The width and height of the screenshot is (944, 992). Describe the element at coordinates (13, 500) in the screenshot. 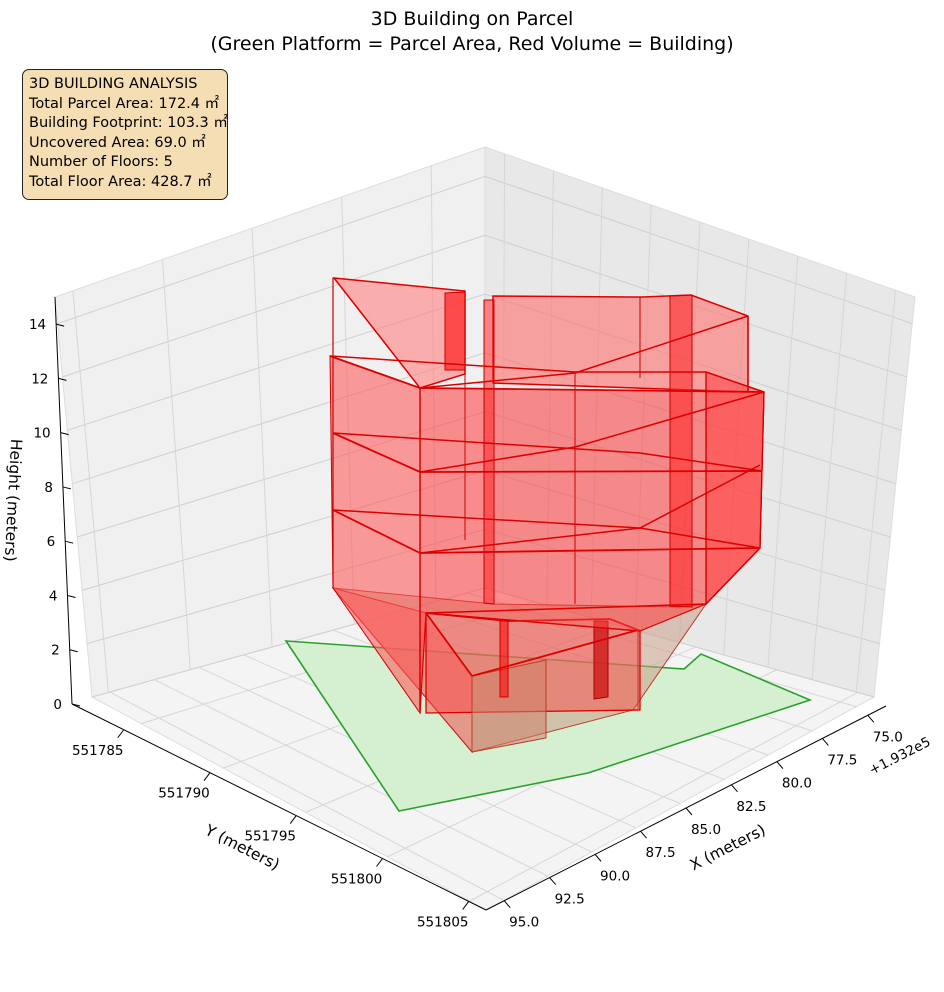

I see `z-axis-label: Height (meters)` at that location.